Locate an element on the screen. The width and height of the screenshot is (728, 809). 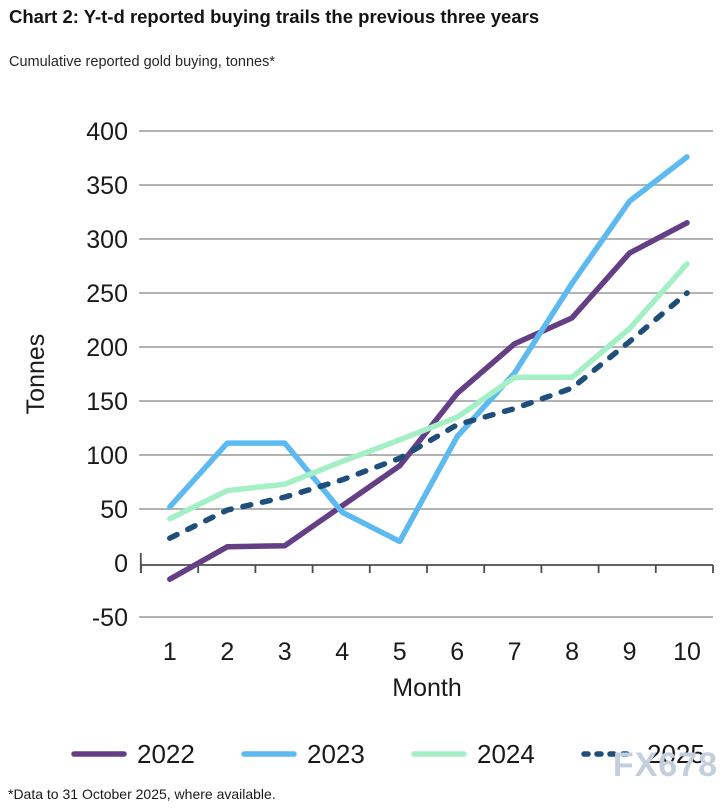
legend-item-2025: 2025 is located at coordinates (642, 754).